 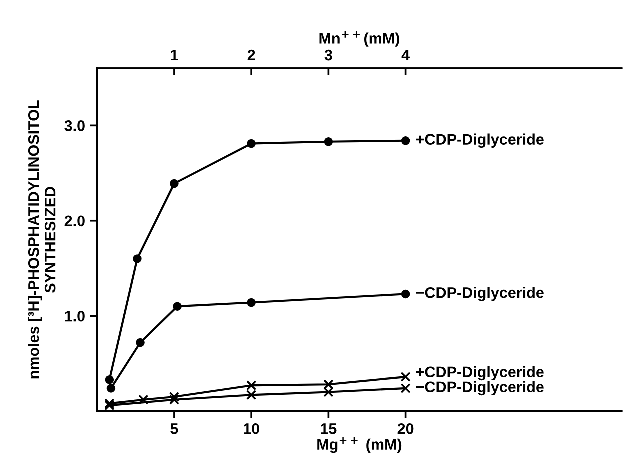 What do you see at coordinates (406, 429) in the screenshot?
I see `x-tick-label: 20` at bounding box center [406, 429].